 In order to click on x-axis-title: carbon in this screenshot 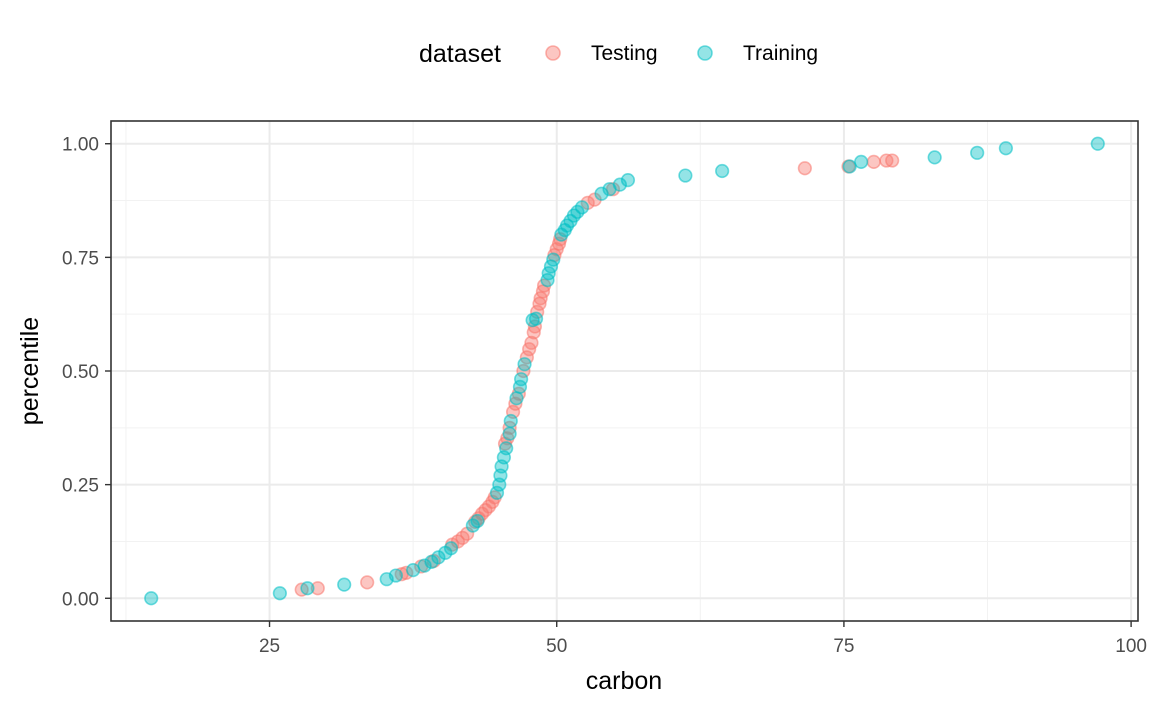, I will do `click(624, 681)`.